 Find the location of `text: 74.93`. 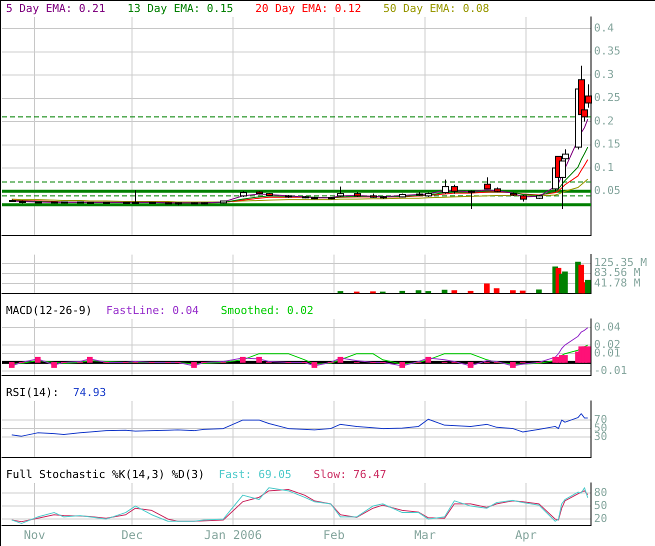

text: 74.93 is located at coordinates (89, 392).